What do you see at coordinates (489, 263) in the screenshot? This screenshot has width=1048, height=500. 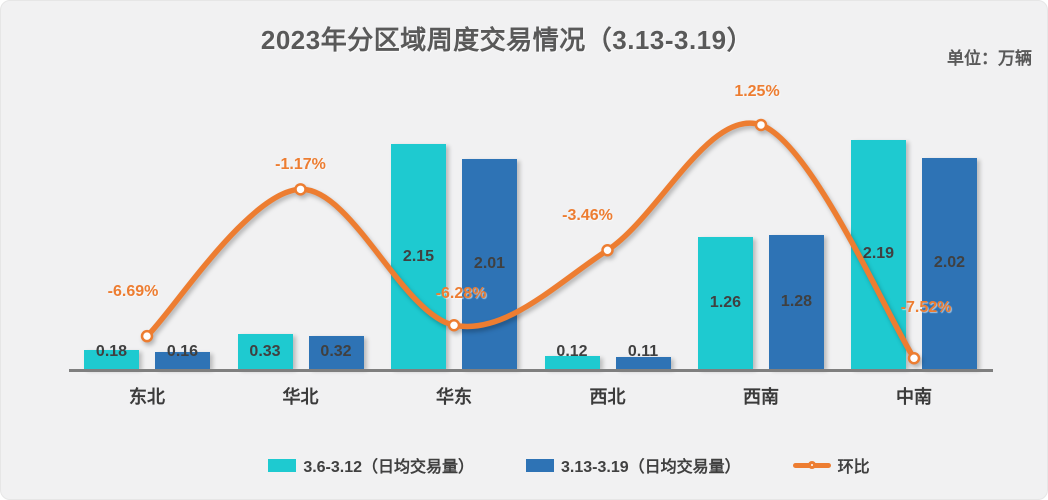 I see `bar-value-label: 2.01` at bounding box center [489, 263].